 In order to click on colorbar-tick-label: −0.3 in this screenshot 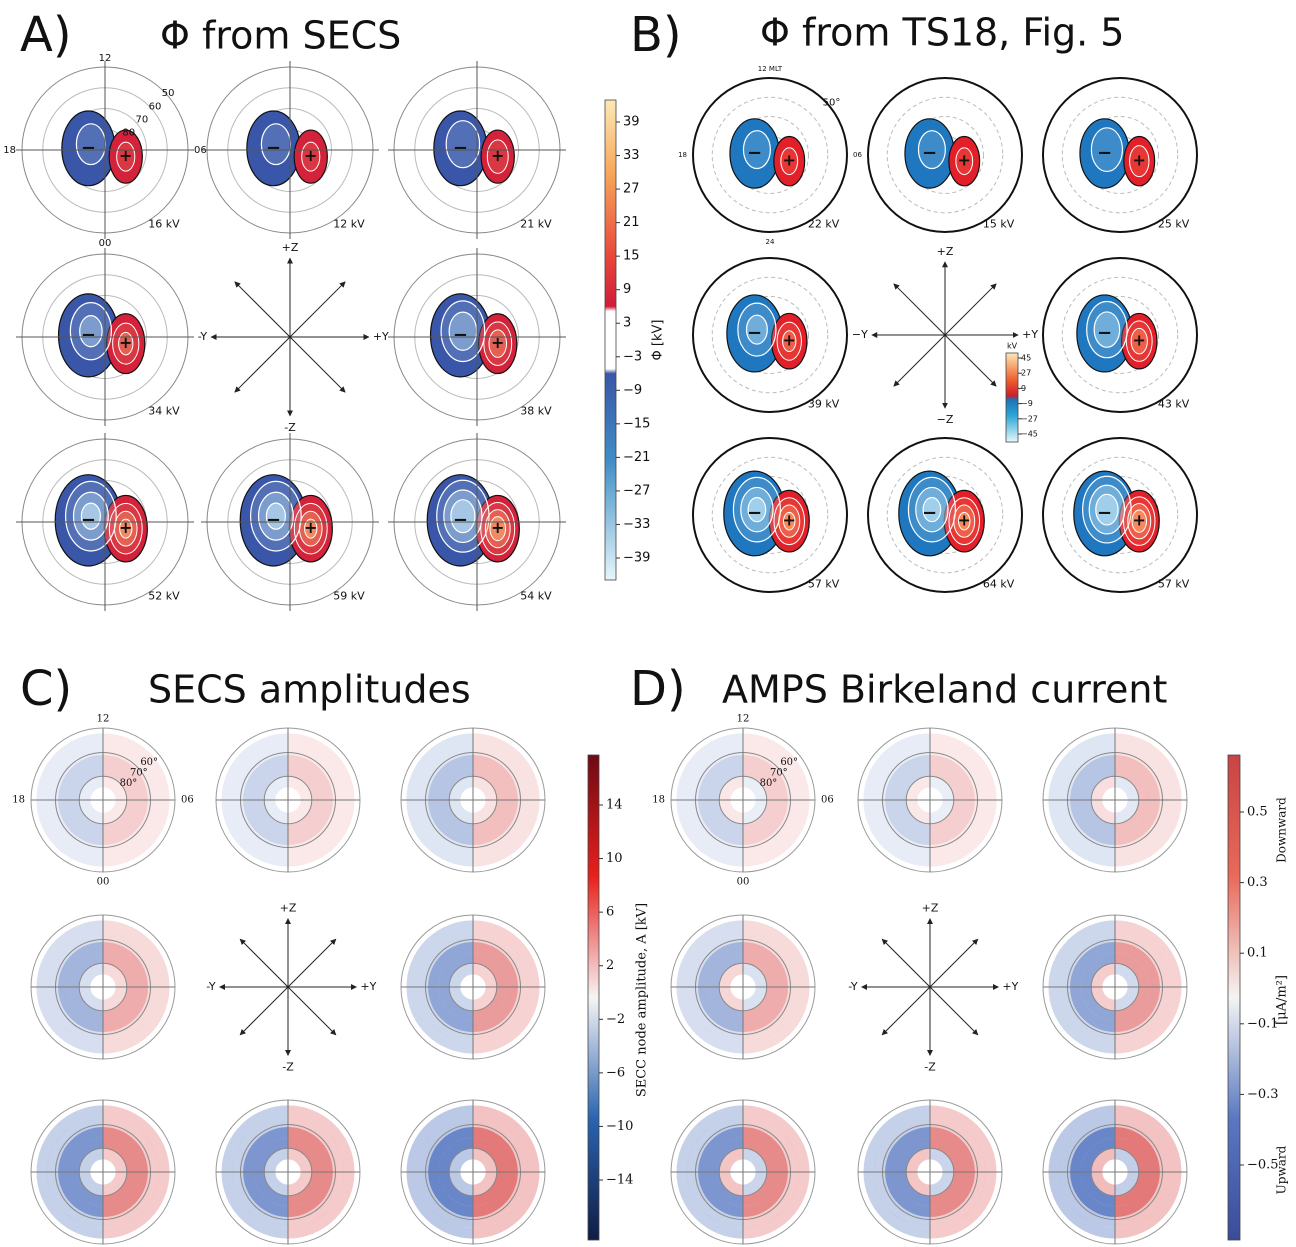, I will do `click(1263, 1094)`.